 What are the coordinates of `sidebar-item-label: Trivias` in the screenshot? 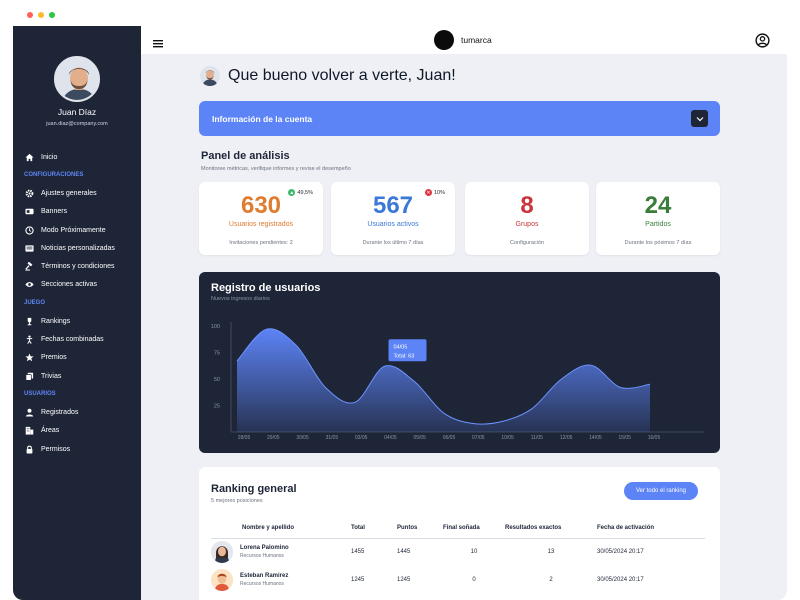 It's located at (51, 376).